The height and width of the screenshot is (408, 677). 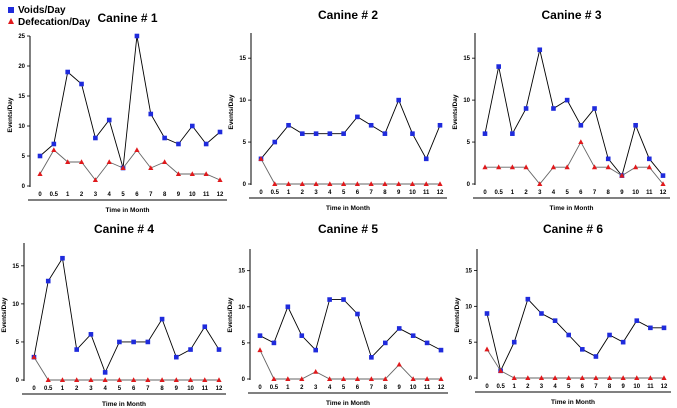 What do you see at coordinates (128, 210) in the screenshot?
I see `x-axis-label: Time in Month` at bounding box center [128, 210].